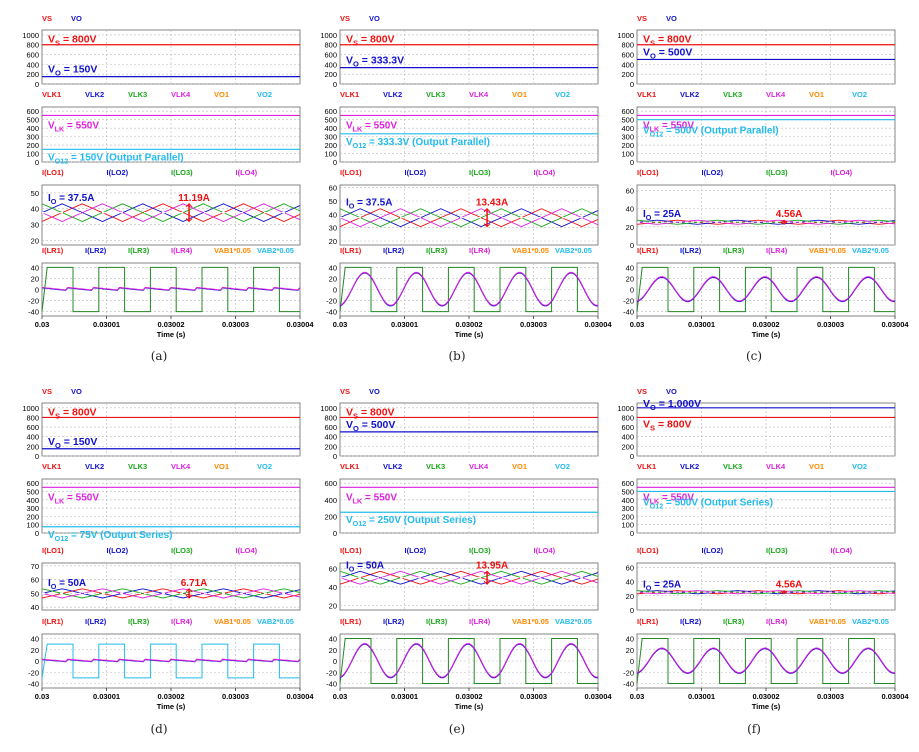 The width and height of the screenshot is (919, 752). What do you see at coordinates (708, 503) in the screenshot?
I see `vo12-label: VO12 = 500V (Output Series)` at bounding box center [708, 503].